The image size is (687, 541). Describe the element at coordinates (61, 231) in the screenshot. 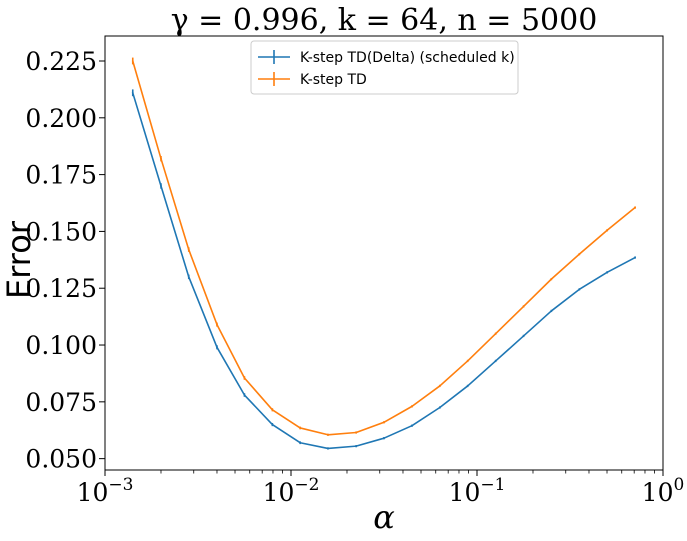

I see `y-tick-label: 0.150` at that location.